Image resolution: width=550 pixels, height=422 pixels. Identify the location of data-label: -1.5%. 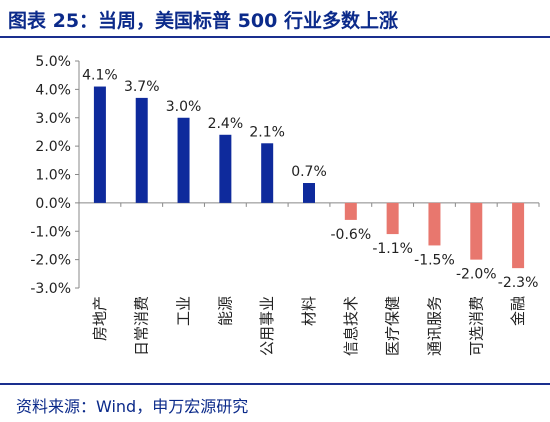
(434, 260).